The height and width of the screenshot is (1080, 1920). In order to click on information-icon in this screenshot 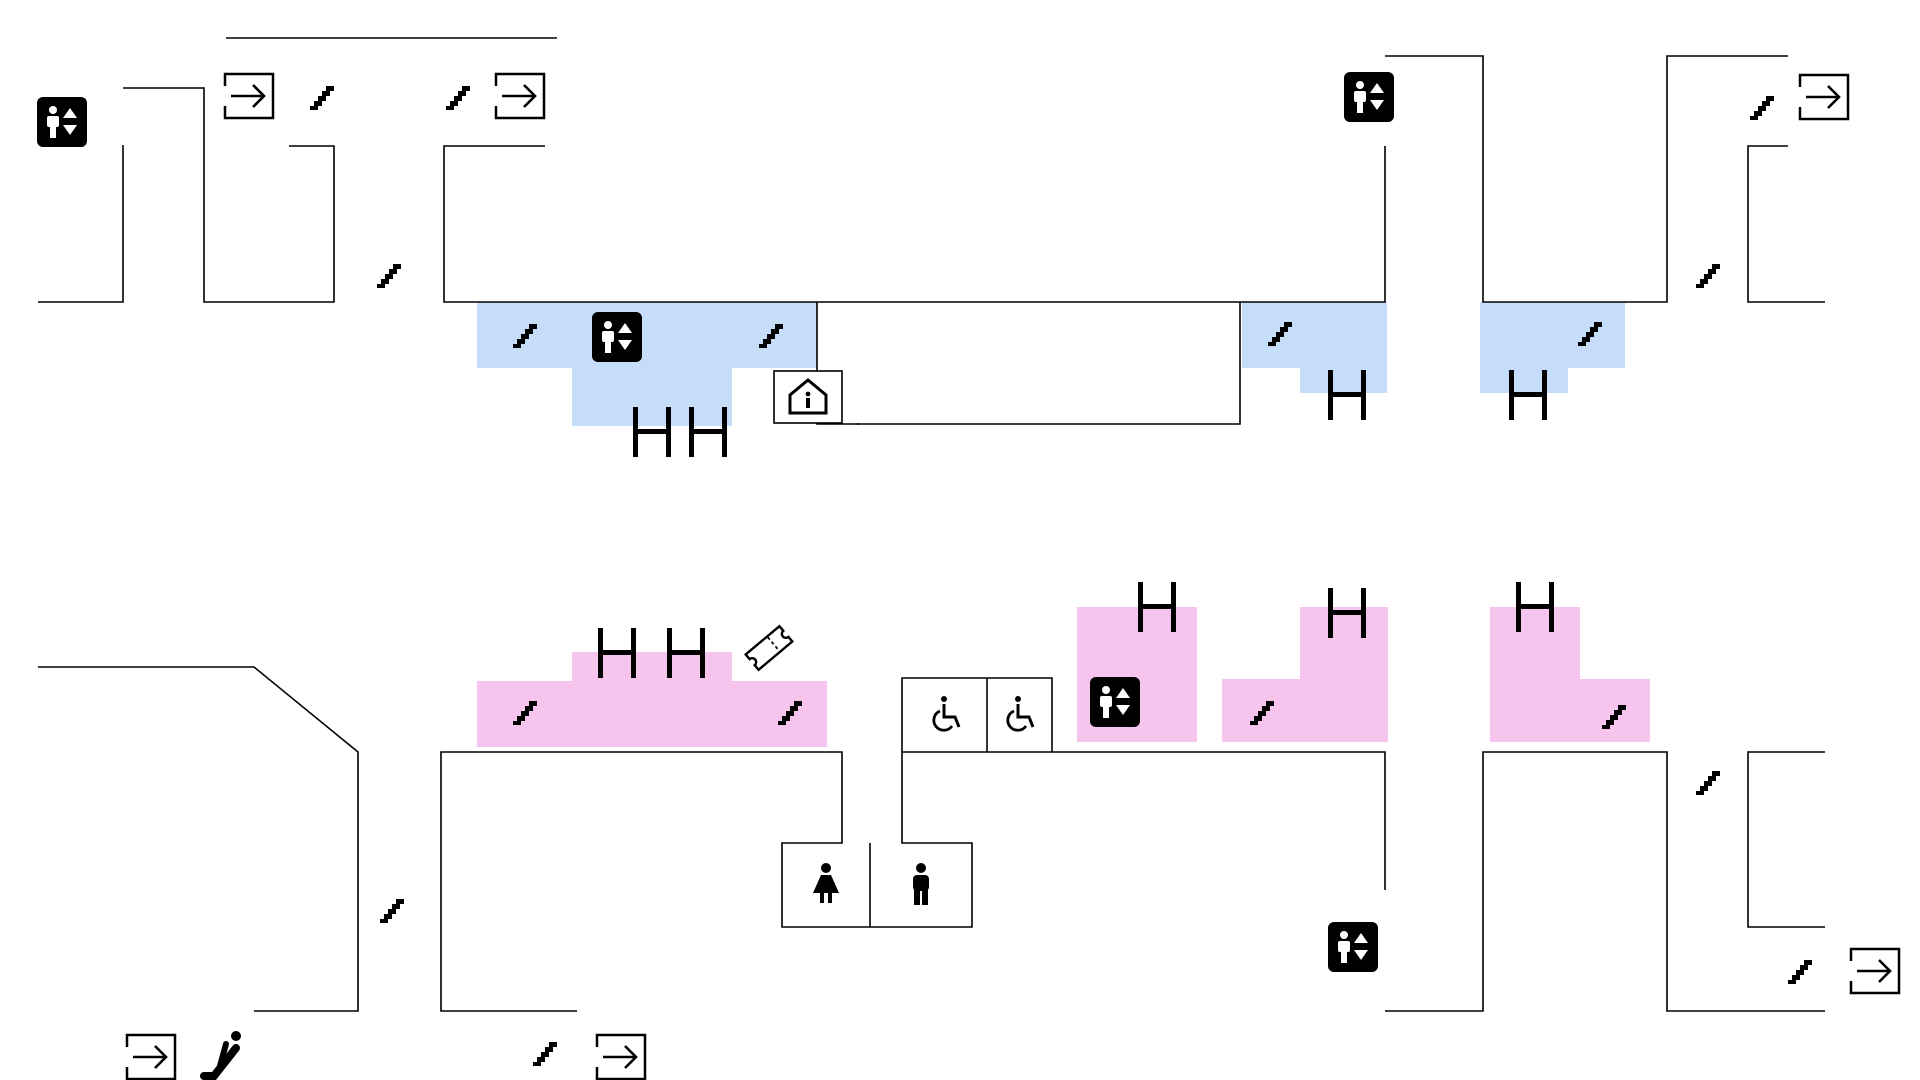, I will do `click(808, 397)`.